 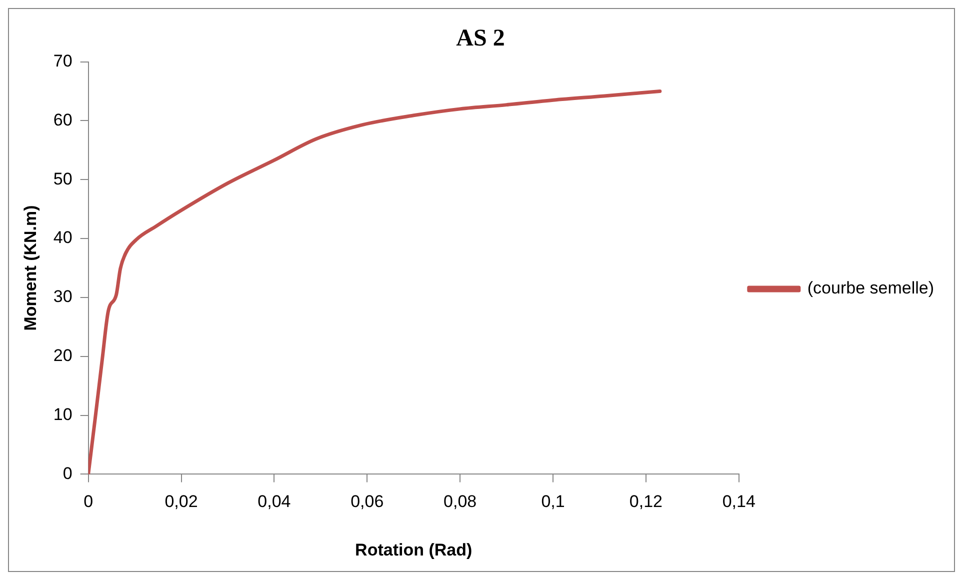 I want to click on y-tick-label: 70, so click(x=62, y=60).